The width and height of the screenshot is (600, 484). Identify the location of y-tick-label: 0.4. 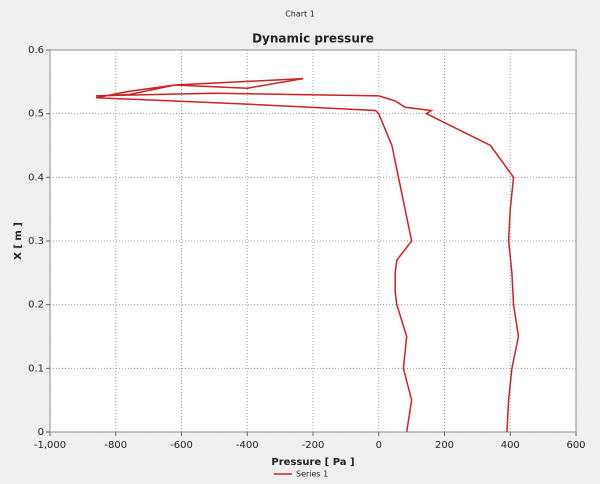
(36, 177).